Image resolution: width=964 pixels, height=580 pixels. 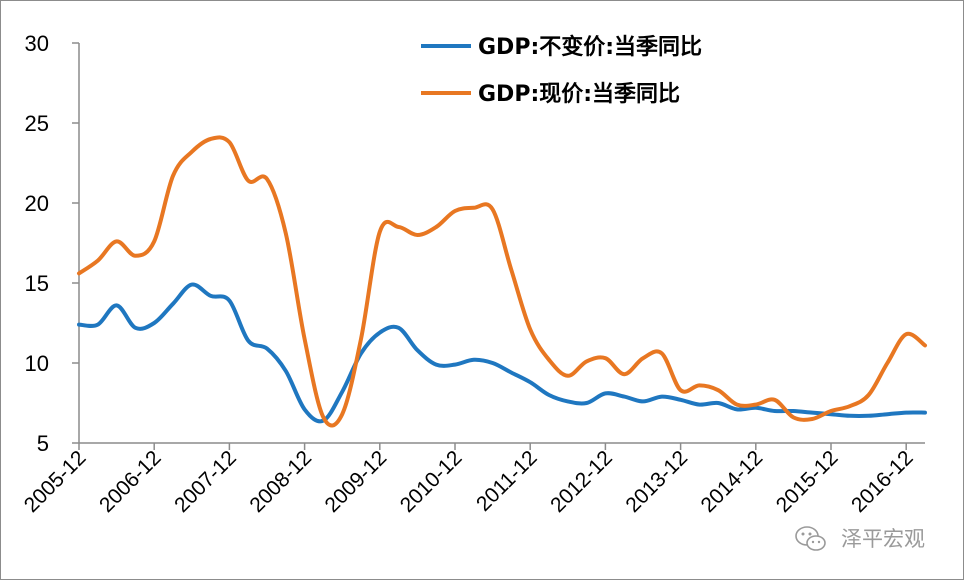 What do you see at coordinates (656, 481) in the screenshot?
I see `x-tick-label: 2013-12` at bounding box center [656, 481].